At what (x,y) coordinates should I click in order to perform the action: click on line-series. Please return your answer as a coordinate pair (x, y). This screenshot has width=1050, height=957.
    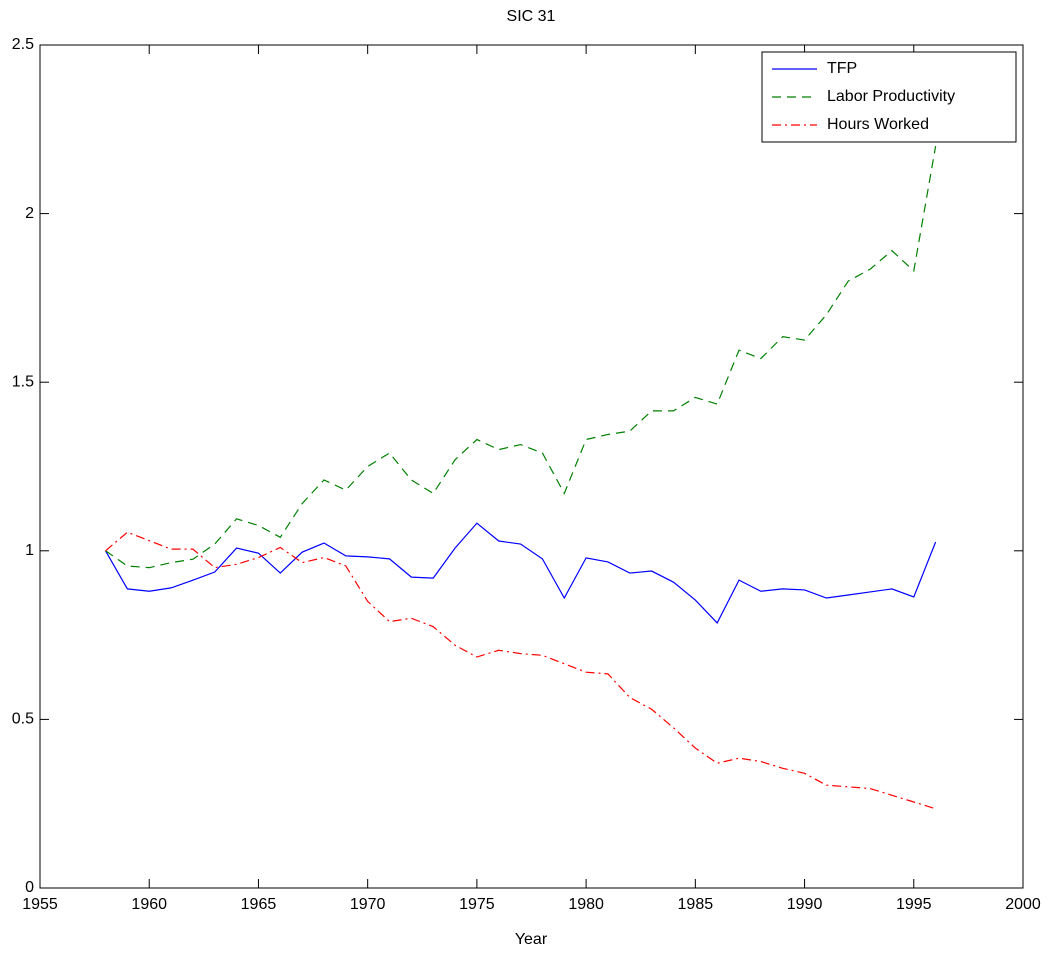
    Looking at the image, I should click on (521, 573).